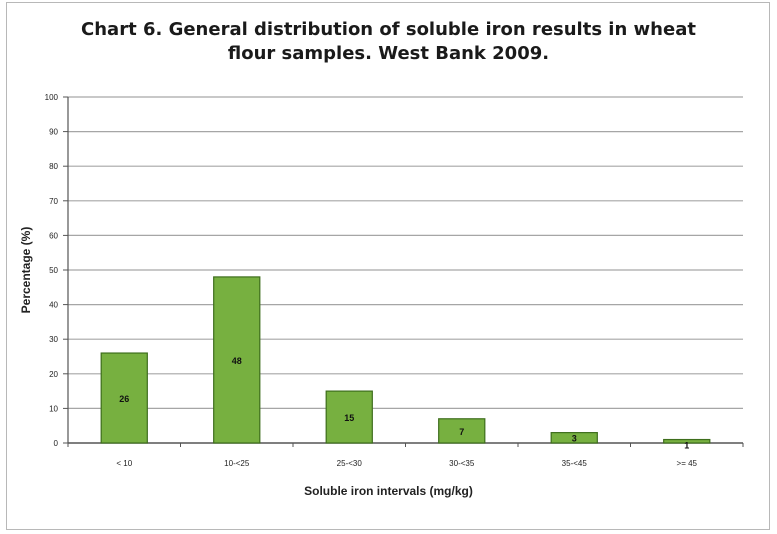 The image size is (777, 534). I want to click on y-tick-label: 50, so click(53, 270).